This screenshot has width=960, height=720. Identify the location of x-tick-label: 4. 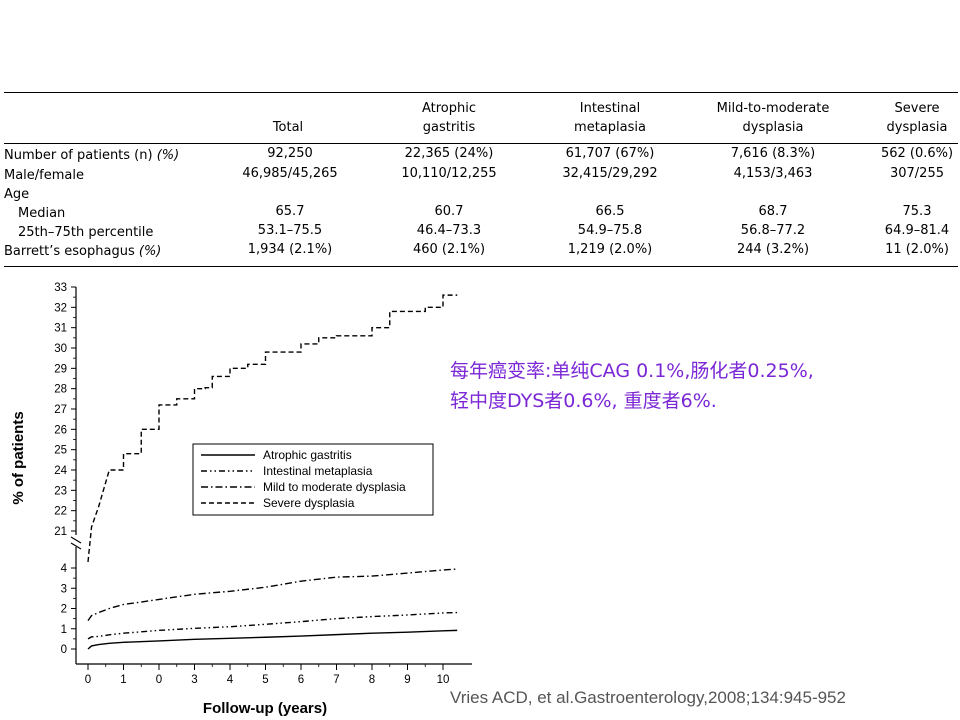
(230, 680).